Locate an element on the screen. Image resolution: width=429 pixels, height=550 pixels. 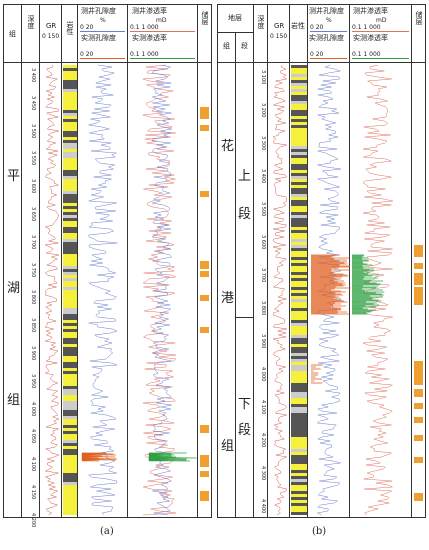
depth-tick-label: 4 400 is located at coordinates (263, 506).